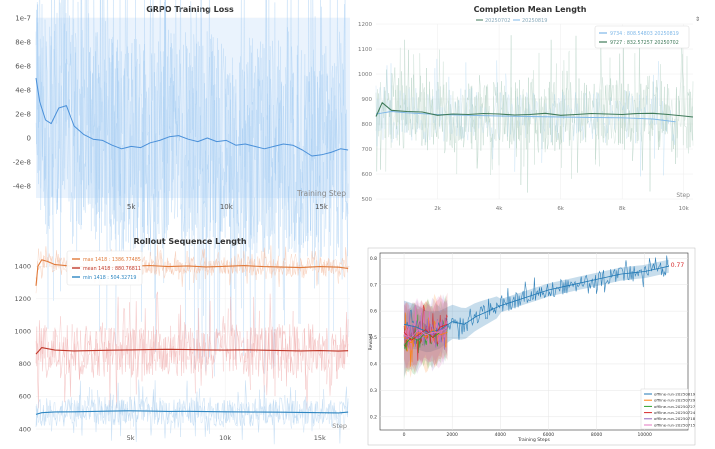 The image size is (715, 449). I want to click on tooltip-box, so click(642, 37).